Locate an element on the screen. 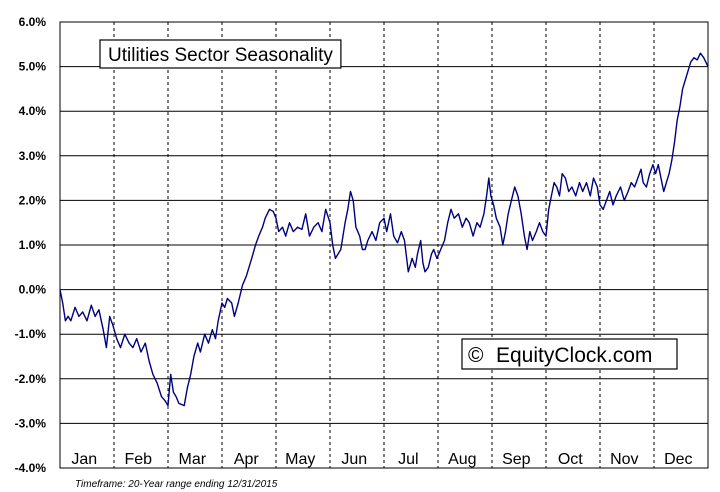 This screenshot has height=492, width=720. chart-title: Utilities Sector Seasonality is located at coordinates (220, 55).